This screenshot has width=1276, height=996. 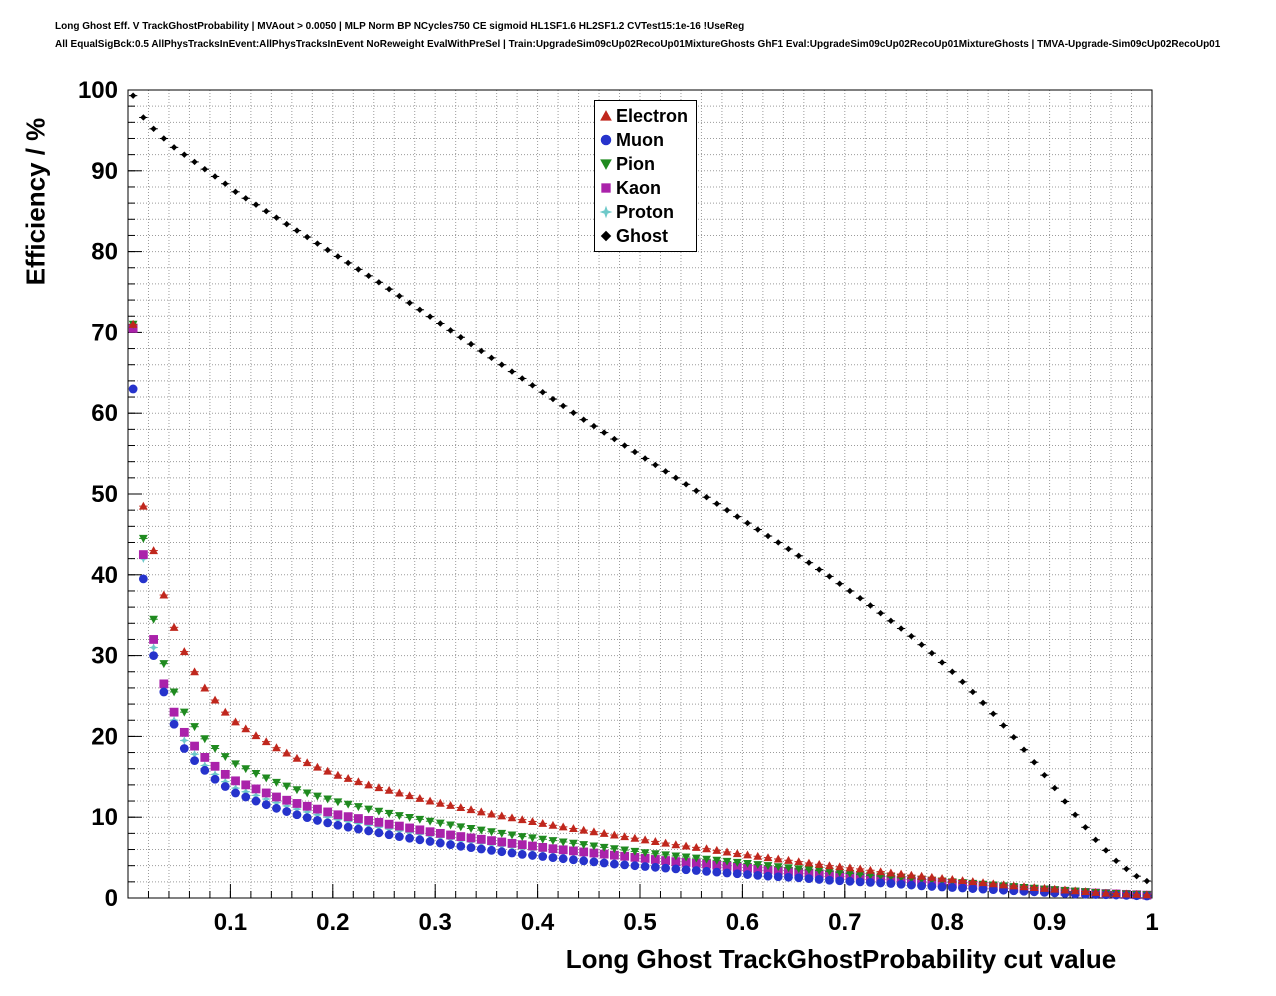 I want to click on x-tick-label: 0.7, so click(x=844, y=922).